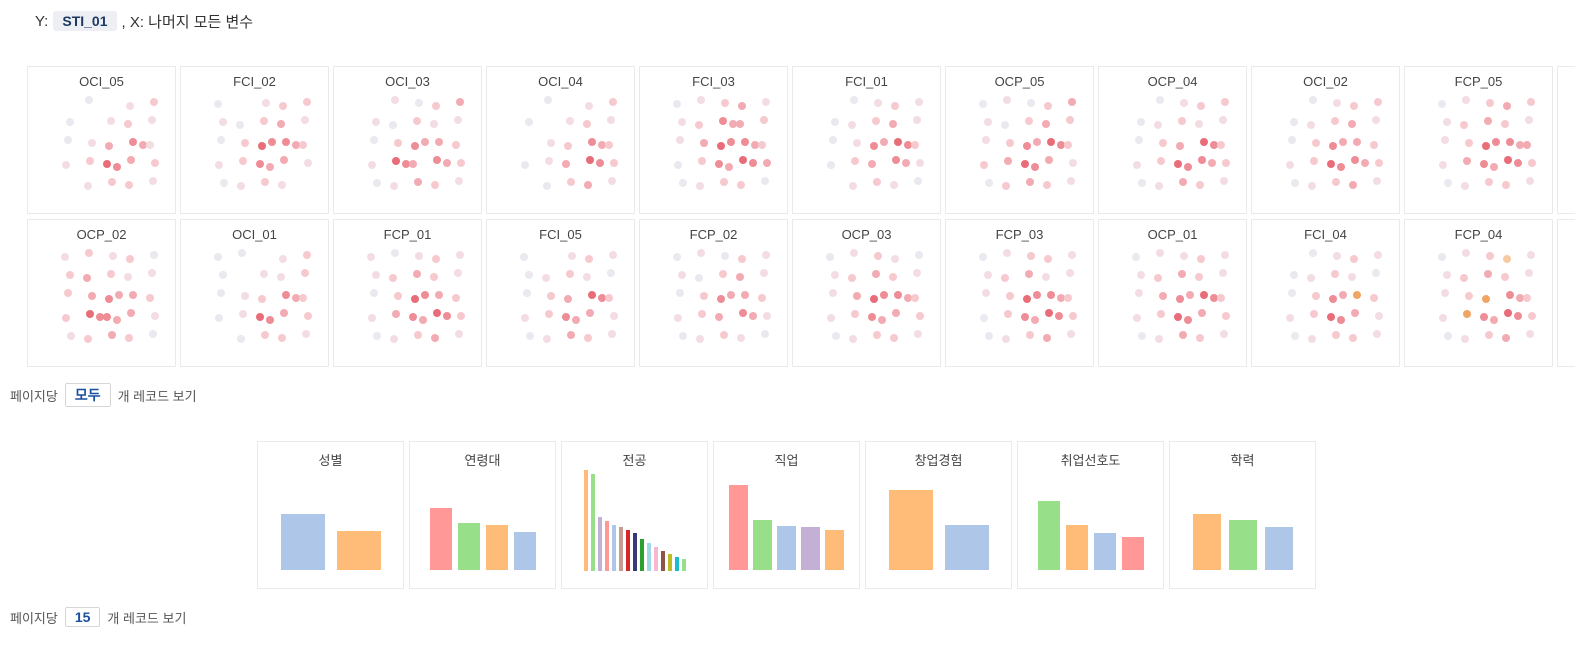 The image size is (1575, 646). I want to click on page-size-prefix-label: 페이지당, so click(34, 396).